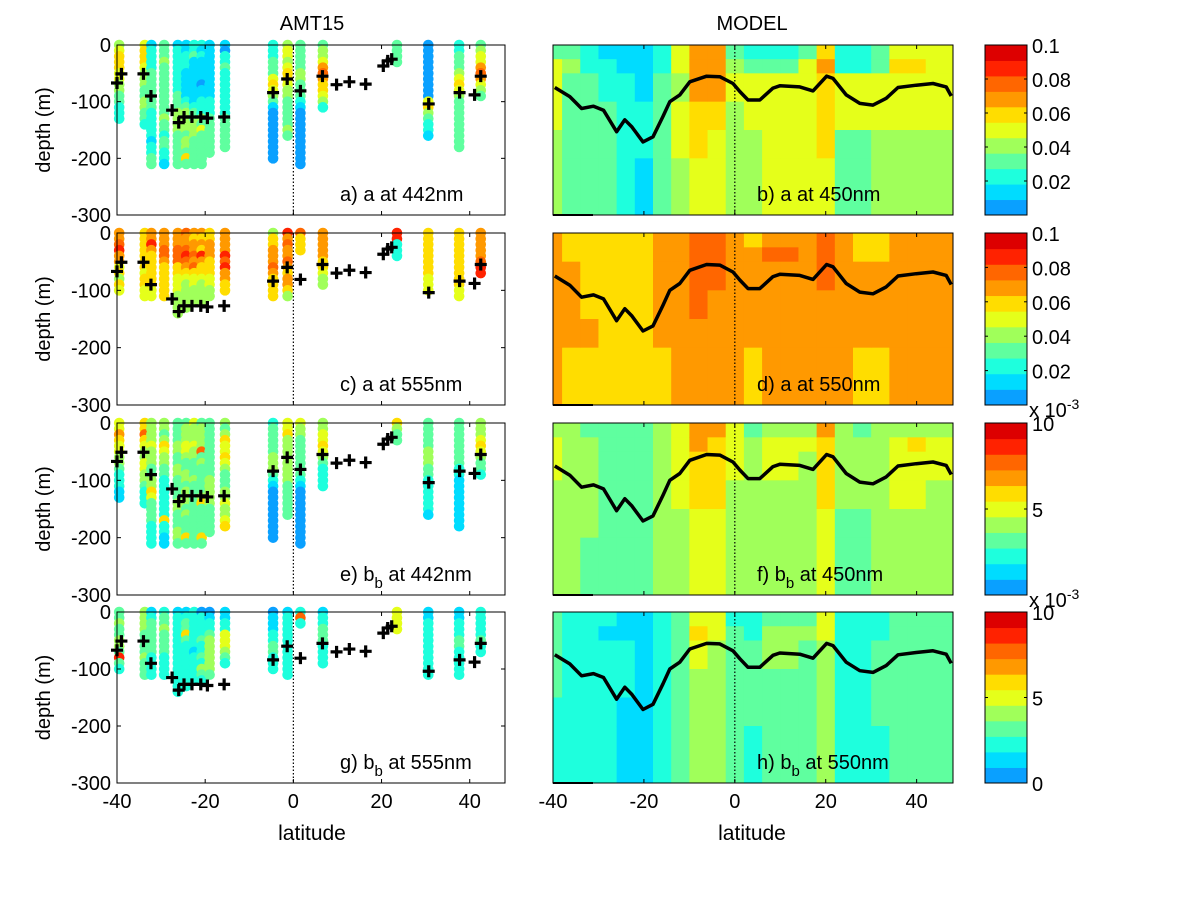  Describe the element at coordinates (105, 613) in the screenshot. I see `y-tick-label: 0` at that location.